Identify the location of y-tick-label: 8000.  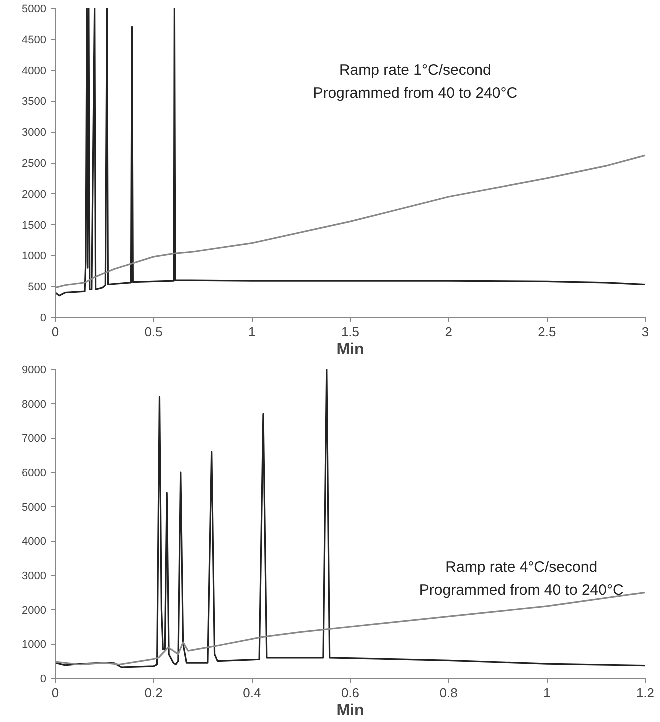
(34, 404).